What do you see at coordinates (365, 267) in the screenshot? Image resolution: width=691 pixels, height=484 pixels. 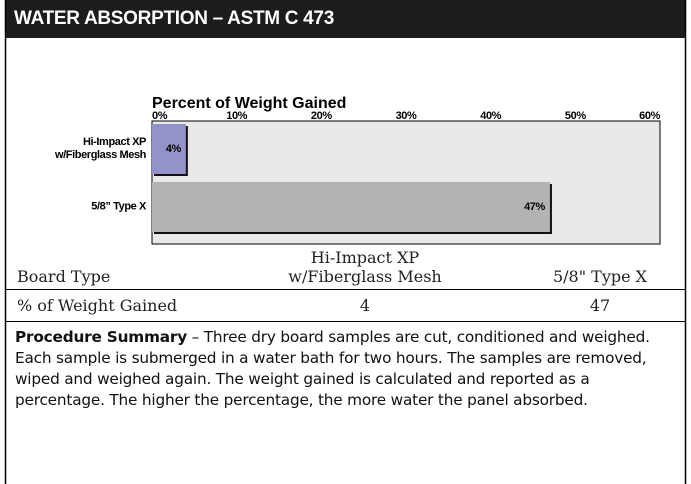 I see `table-header-cell: Hi-Impact XP w/Fiberglass Mesh` at bounding box center [365, 267].